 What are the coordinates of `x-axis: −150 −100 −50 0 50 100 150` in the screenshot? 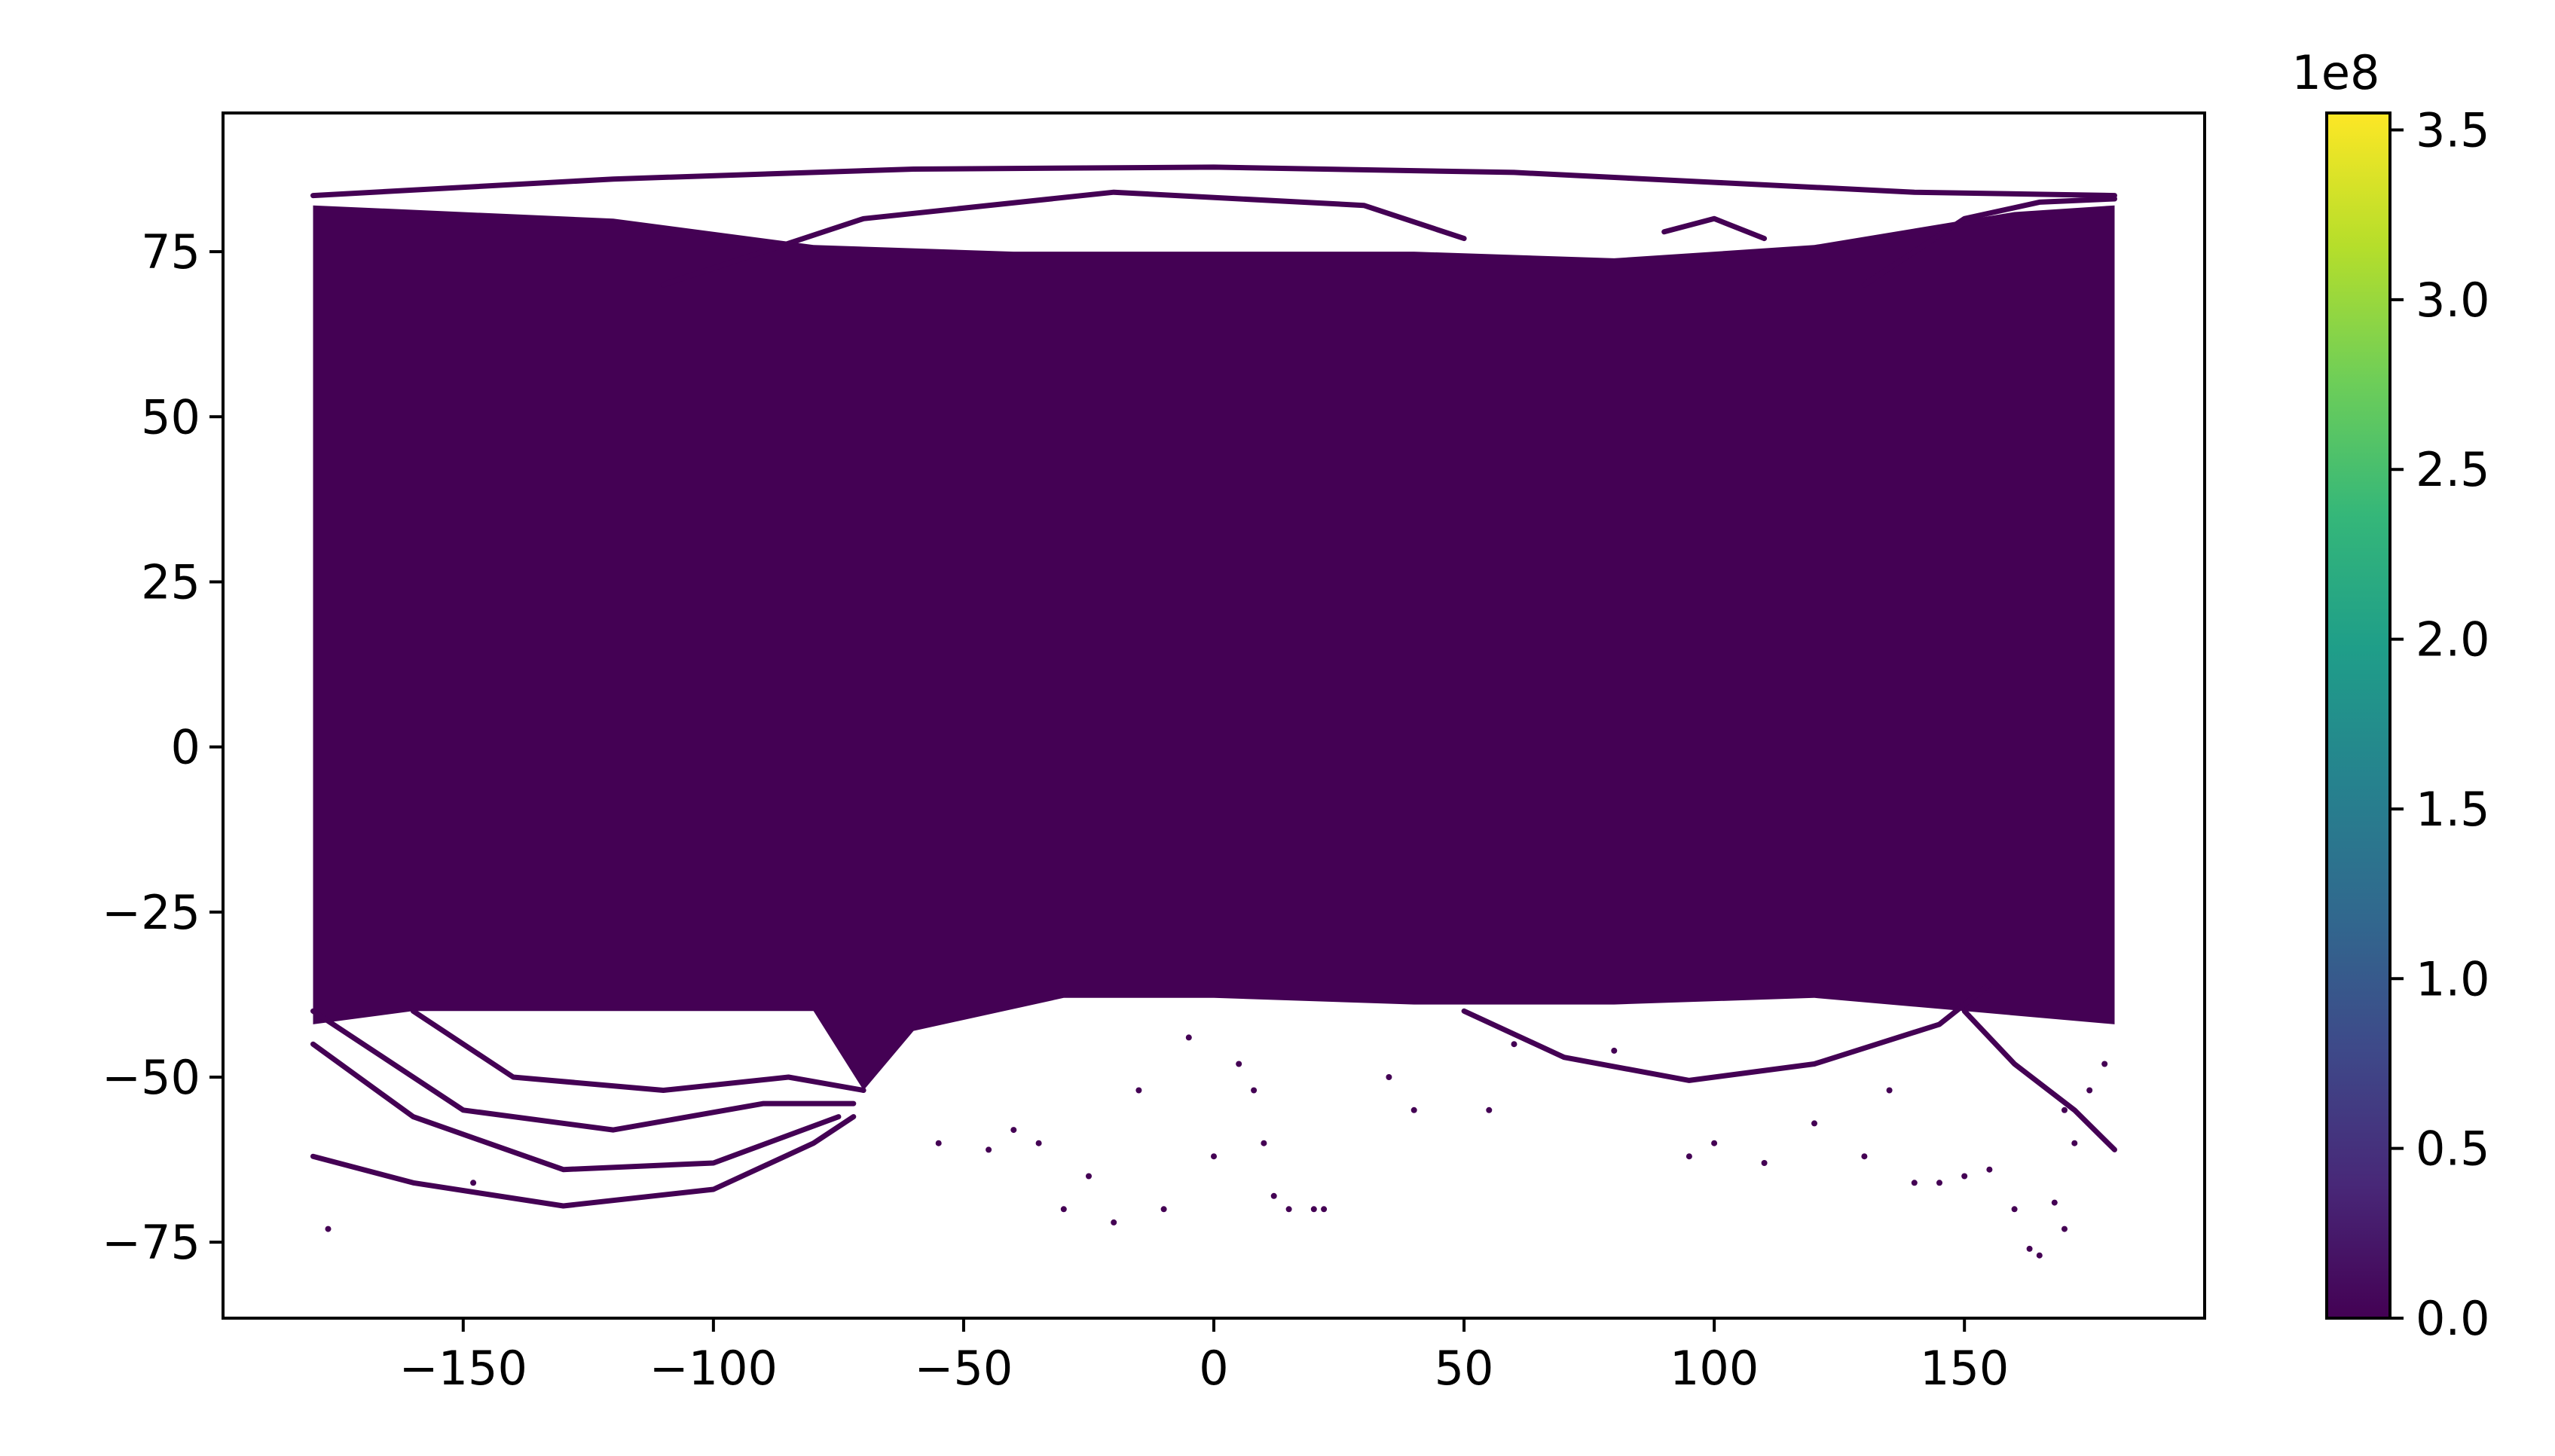 It's located at (1204, 1357).